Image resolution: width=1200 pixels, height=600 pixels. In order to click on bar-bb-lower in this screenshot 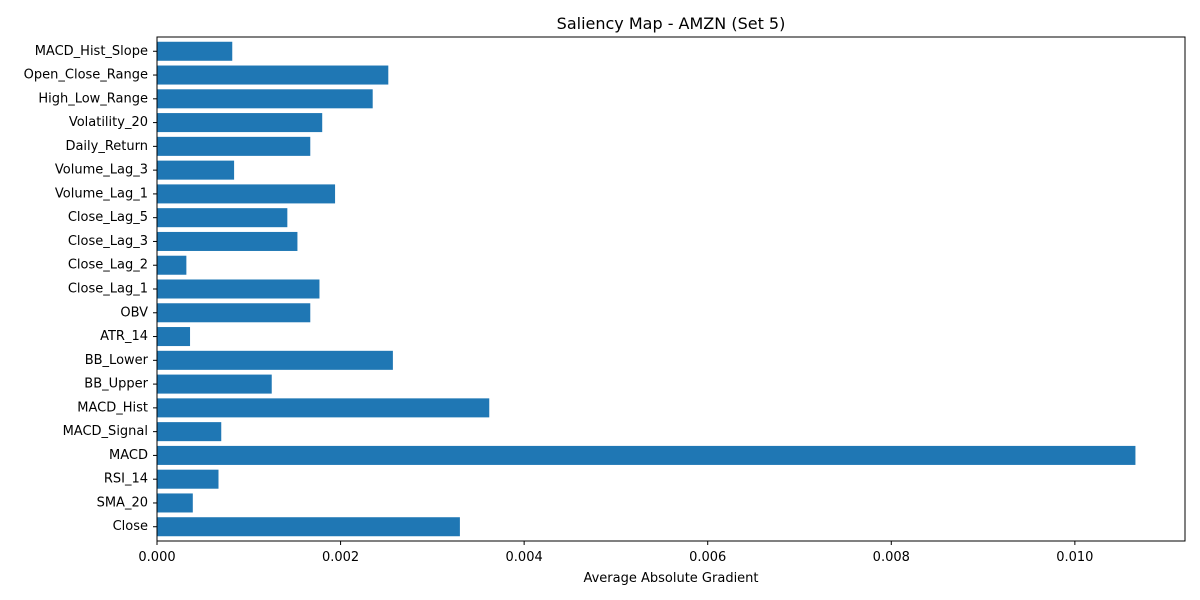, I will do `click(275, 360)`.